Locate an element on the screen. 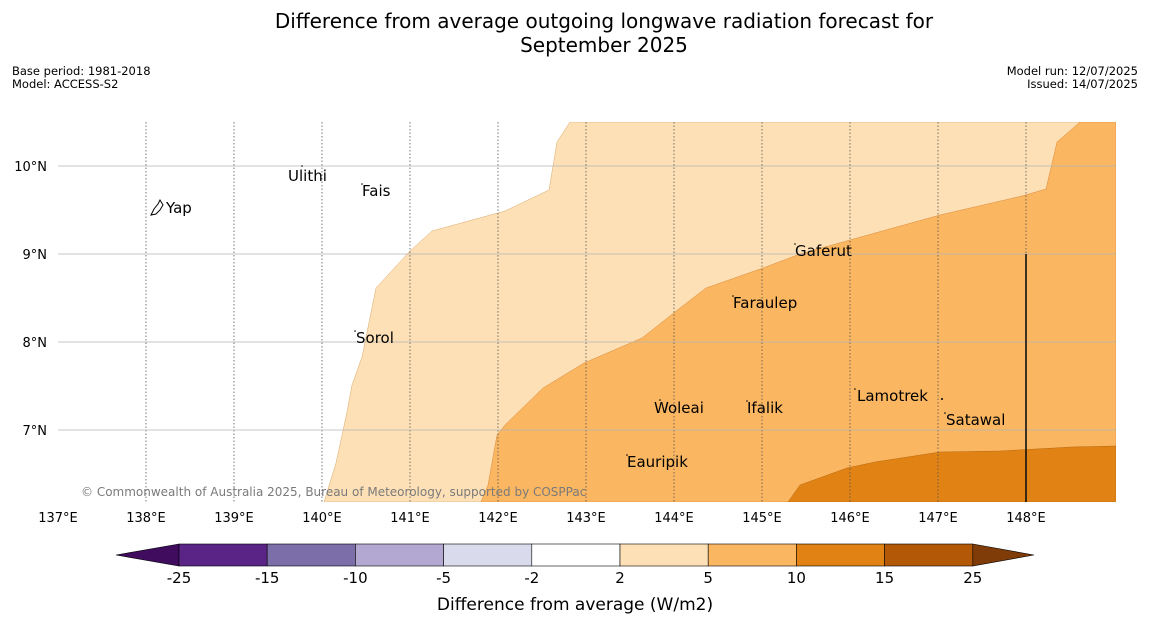 This screenshot has height=644, width=1150. place-label-faraulep: Faraulep is located at coordinates (765, 303).